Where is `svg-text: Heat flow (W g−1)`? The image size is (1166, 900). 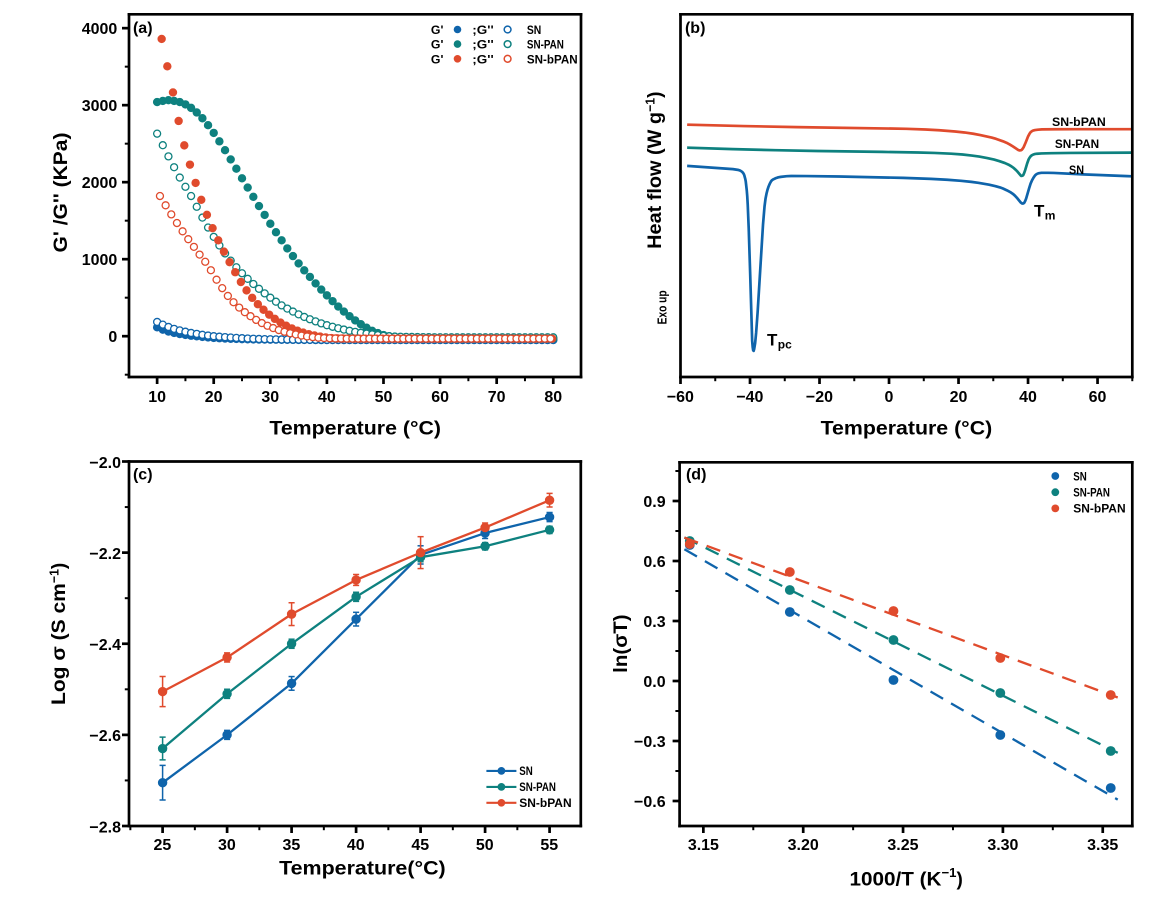 svg-text: Heat flow (W g−1) is located at coordinates (655, 170).